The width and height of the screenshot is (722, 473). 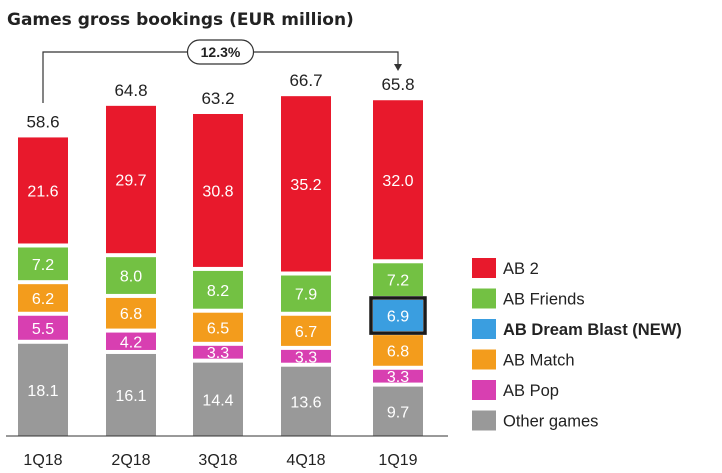 I want to click on bar-segment-ab-pop-2q18, so click(x=131, y=341).